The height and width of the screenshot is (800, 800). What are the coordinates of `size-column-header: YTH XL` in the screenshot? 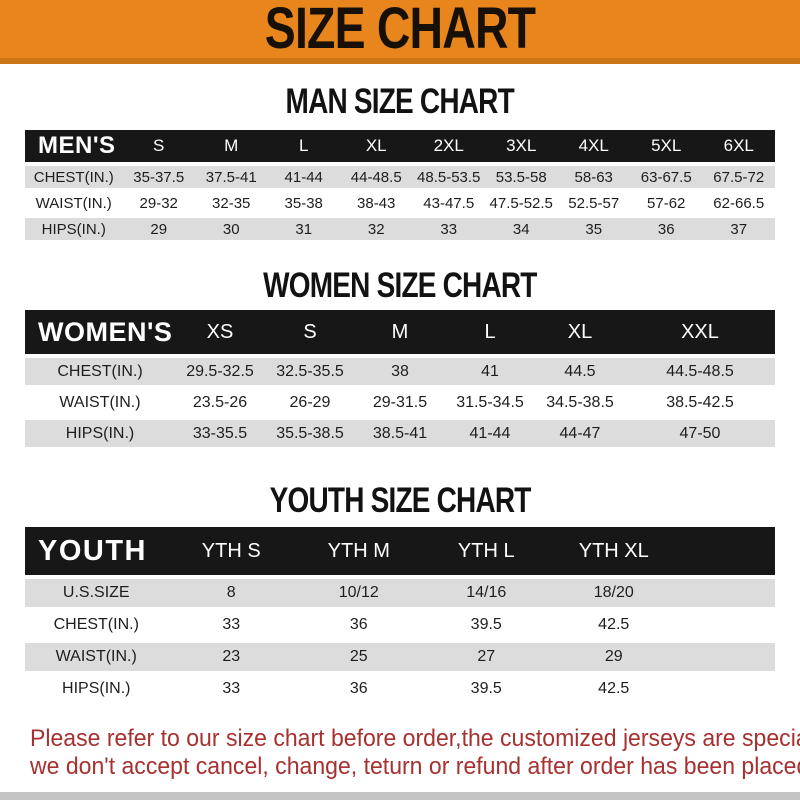 It's located at (614, 551).